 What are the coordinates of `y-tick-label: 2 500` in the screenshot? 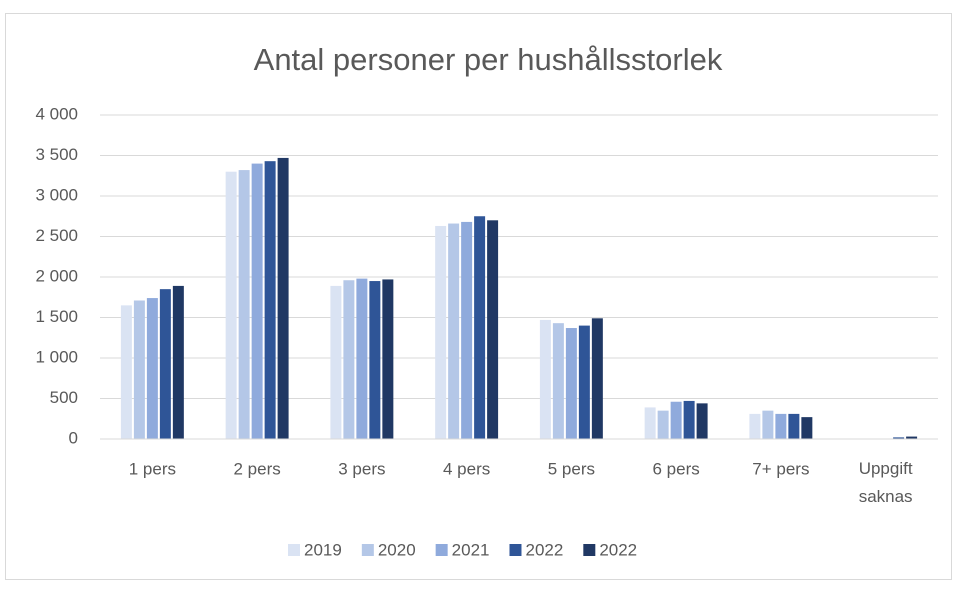 It's located at (56, 235).